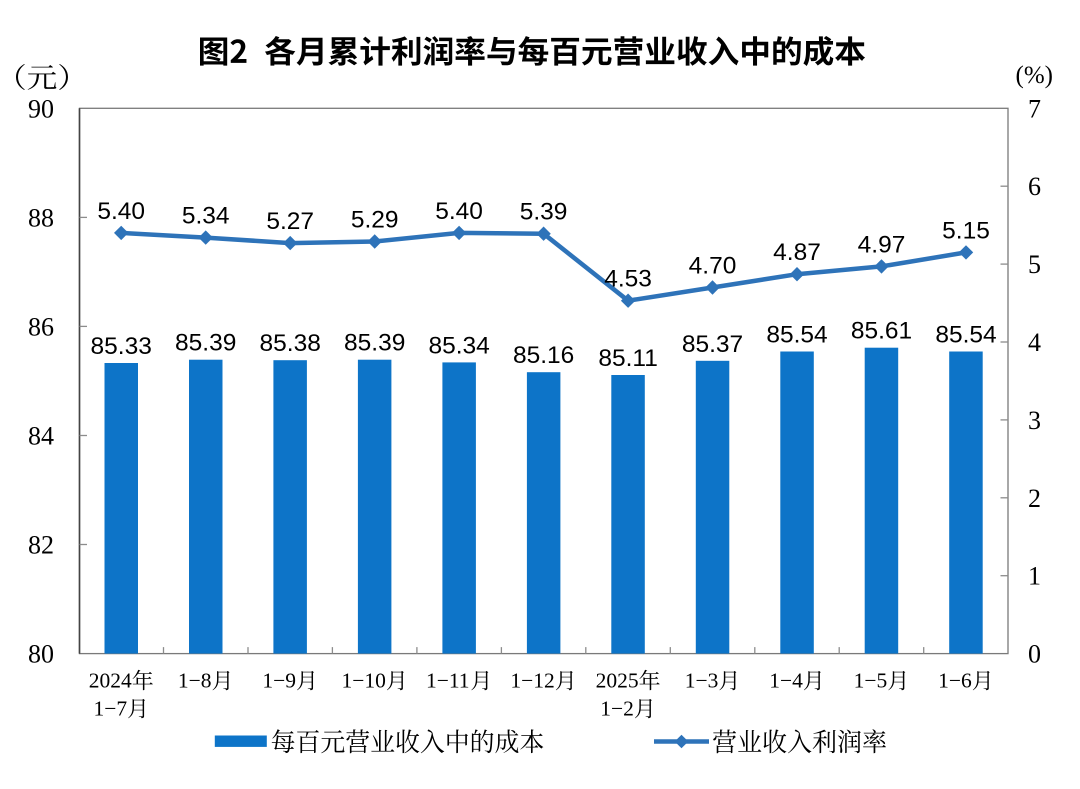 The height and width of the screenshot is (789, 1080). What do you see at coordinates (544, 212) in the screenshot?
I see `svg-text: 5.39` at bounding box center [544, 212].